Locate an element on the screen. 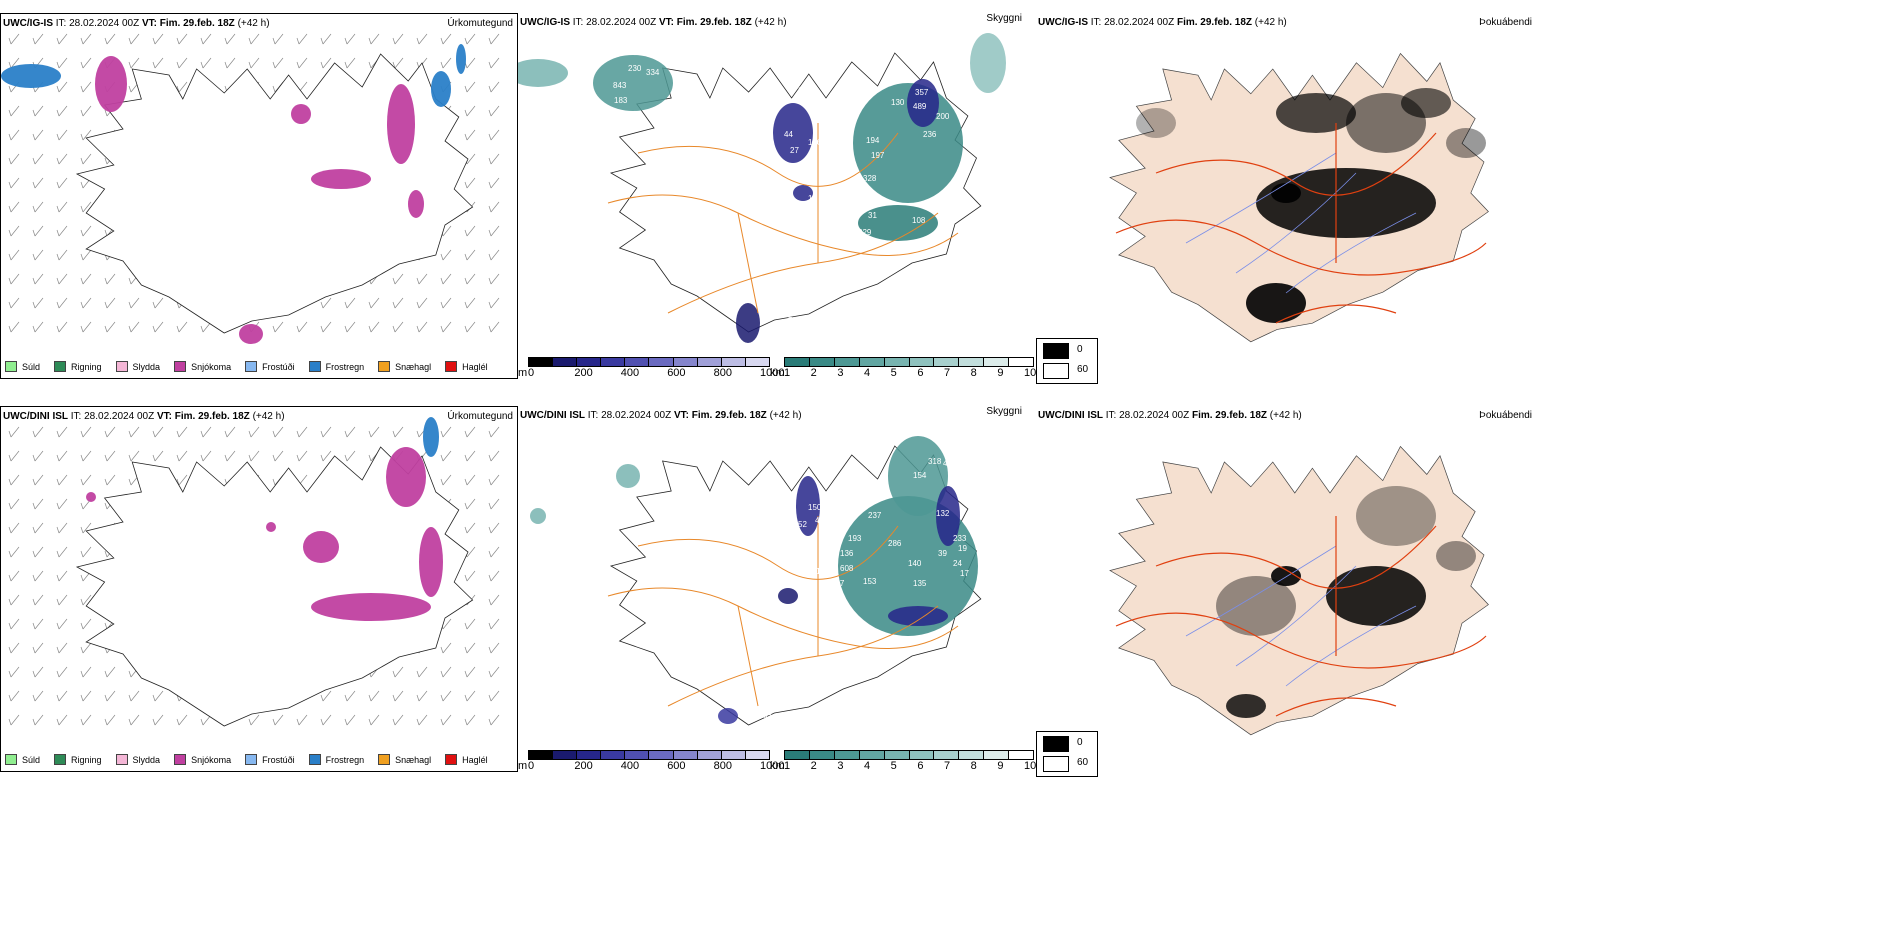  legend-label: Snjókoma is located at coordinates (211, 366).